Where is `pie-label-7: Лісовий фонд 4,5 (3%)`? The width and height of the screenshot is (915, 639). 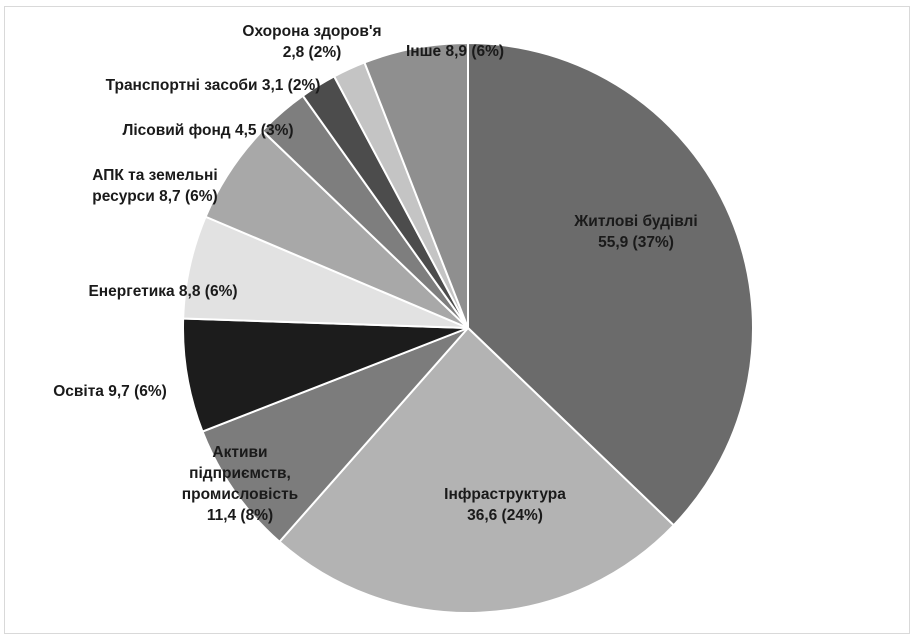
pie-label-7: Лісовий фонд 4,5 (3%) is located at coordinates (207, 130).